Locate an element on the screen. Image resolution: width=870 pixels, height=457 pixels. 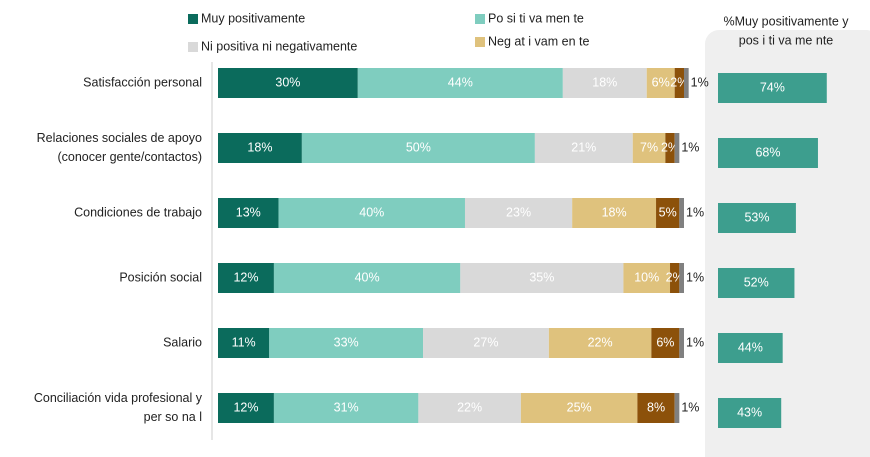
category-label: Salario is located at coordinates (182, 342).